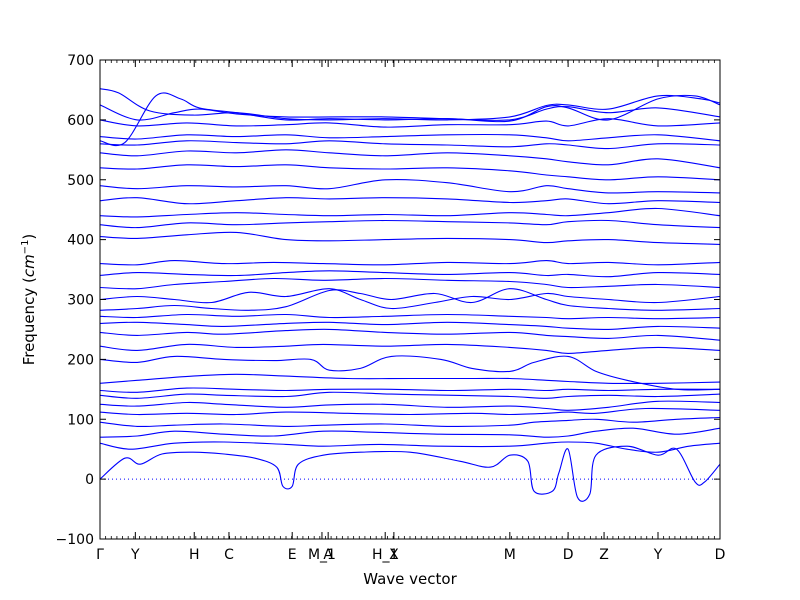  I want to click on y-axis-label-exp: −1, so click(25, 247).